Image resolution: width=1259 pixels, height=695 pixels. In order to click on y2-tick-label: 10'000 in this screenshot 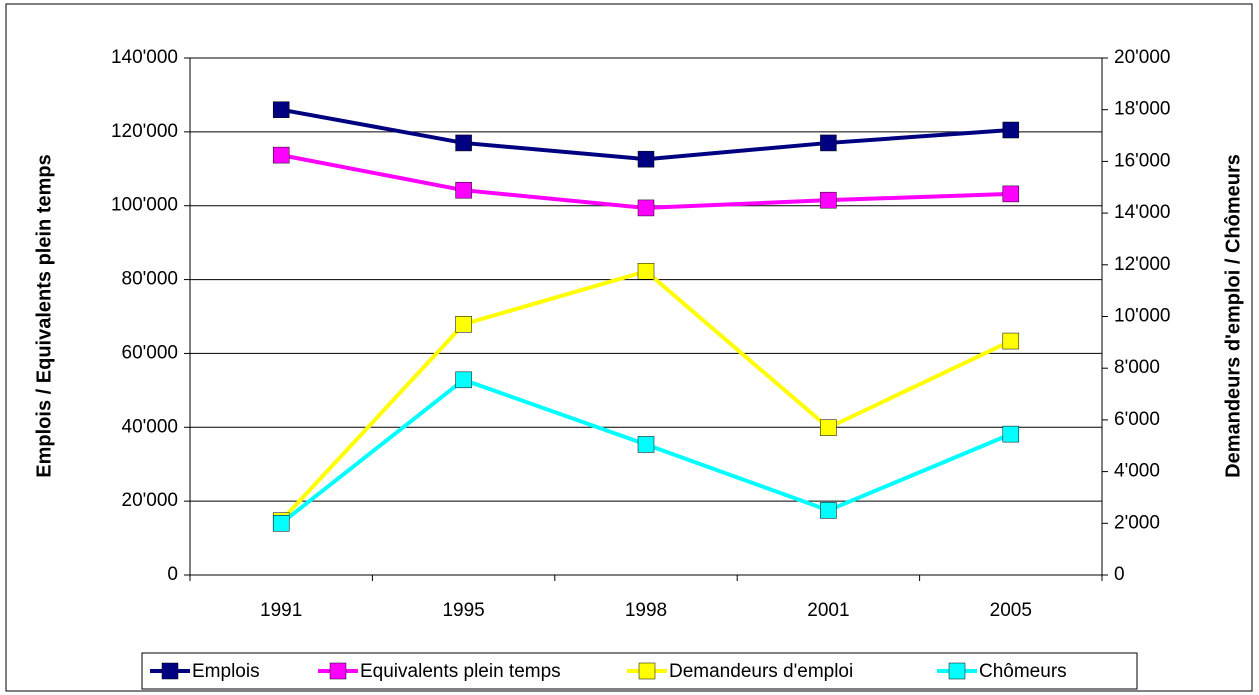, I will do `click(1142, 316)`.